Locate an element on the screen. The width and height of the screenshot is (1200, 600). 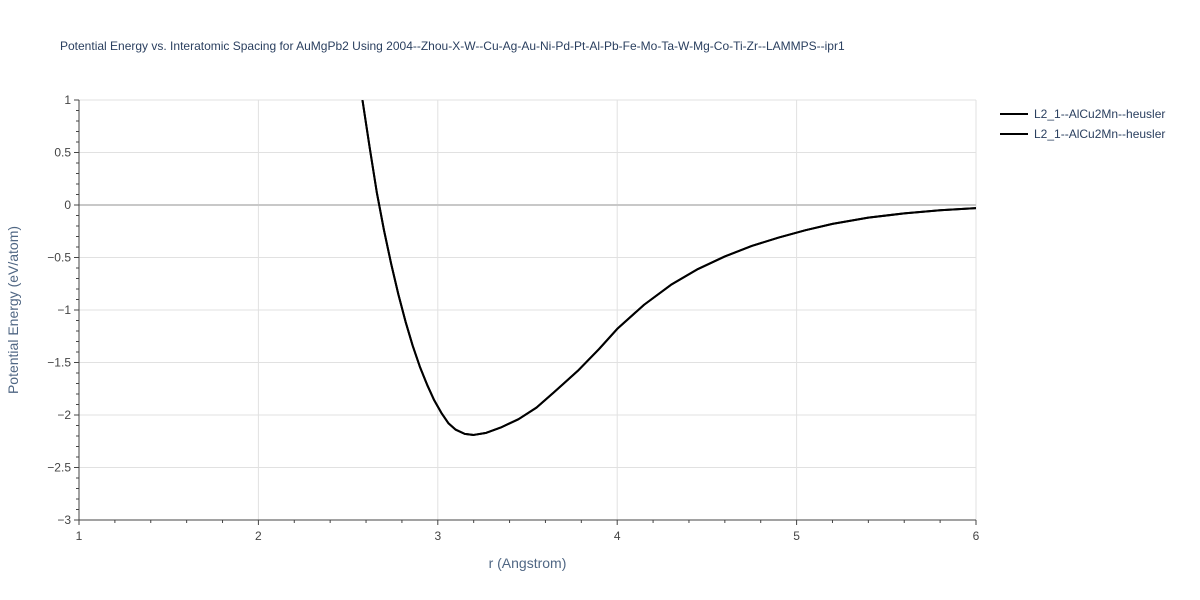
y-tick-label: 0.5 is located at coordinates (62, 153).